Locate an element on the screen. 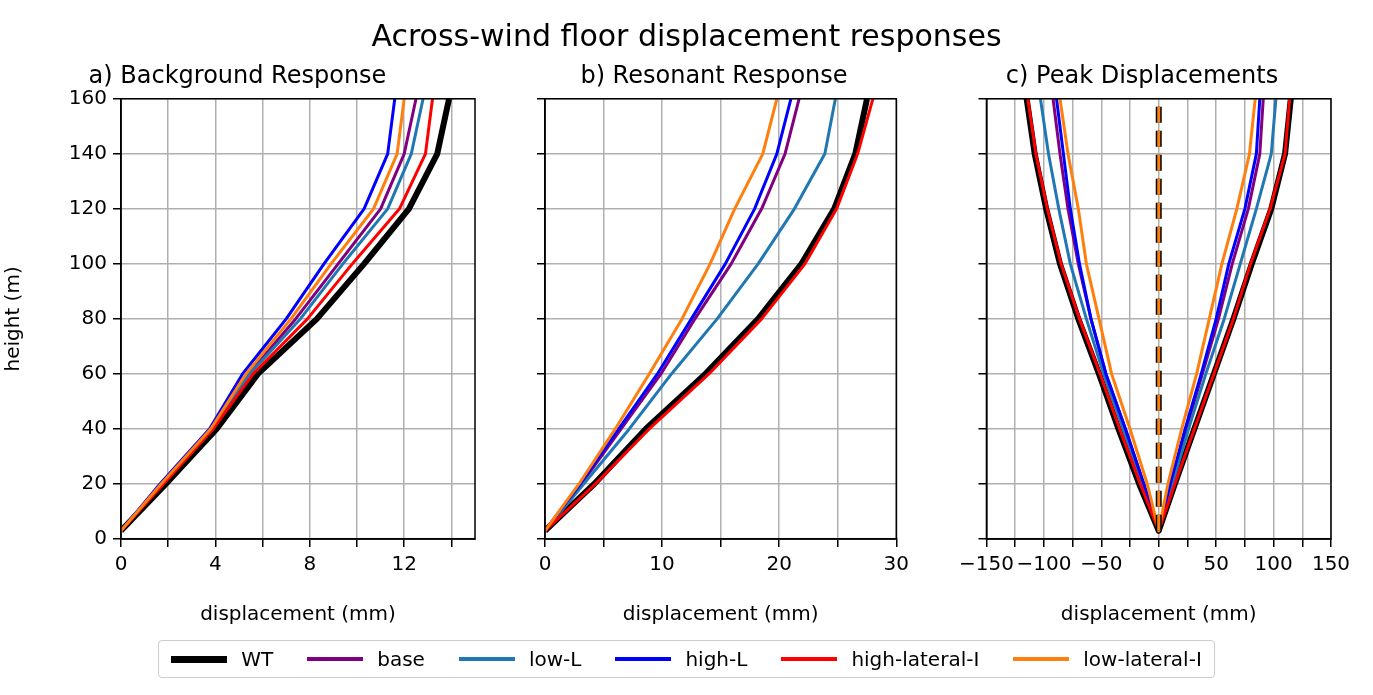 The image size is (1373, 695). legend-label: low-lateral-I is located at coordinates (1142, 659).